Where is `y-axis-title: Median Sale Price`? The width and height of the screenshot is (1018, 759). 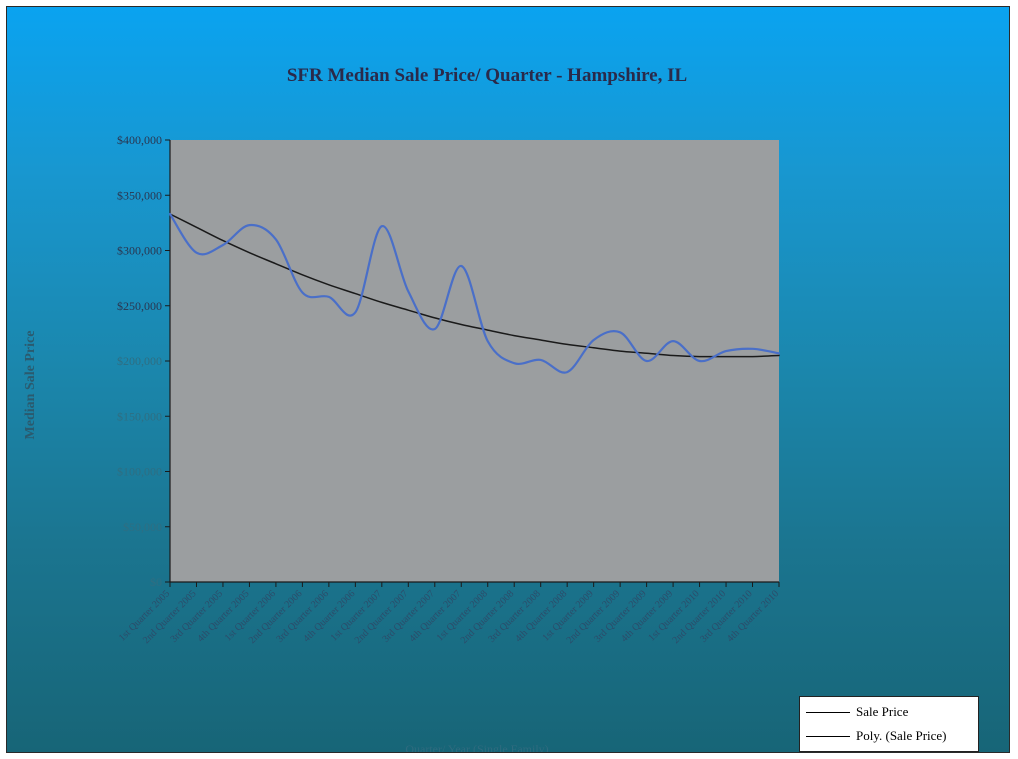 y-axis-title: Median Sale Price is located at coordinates (30, 385).